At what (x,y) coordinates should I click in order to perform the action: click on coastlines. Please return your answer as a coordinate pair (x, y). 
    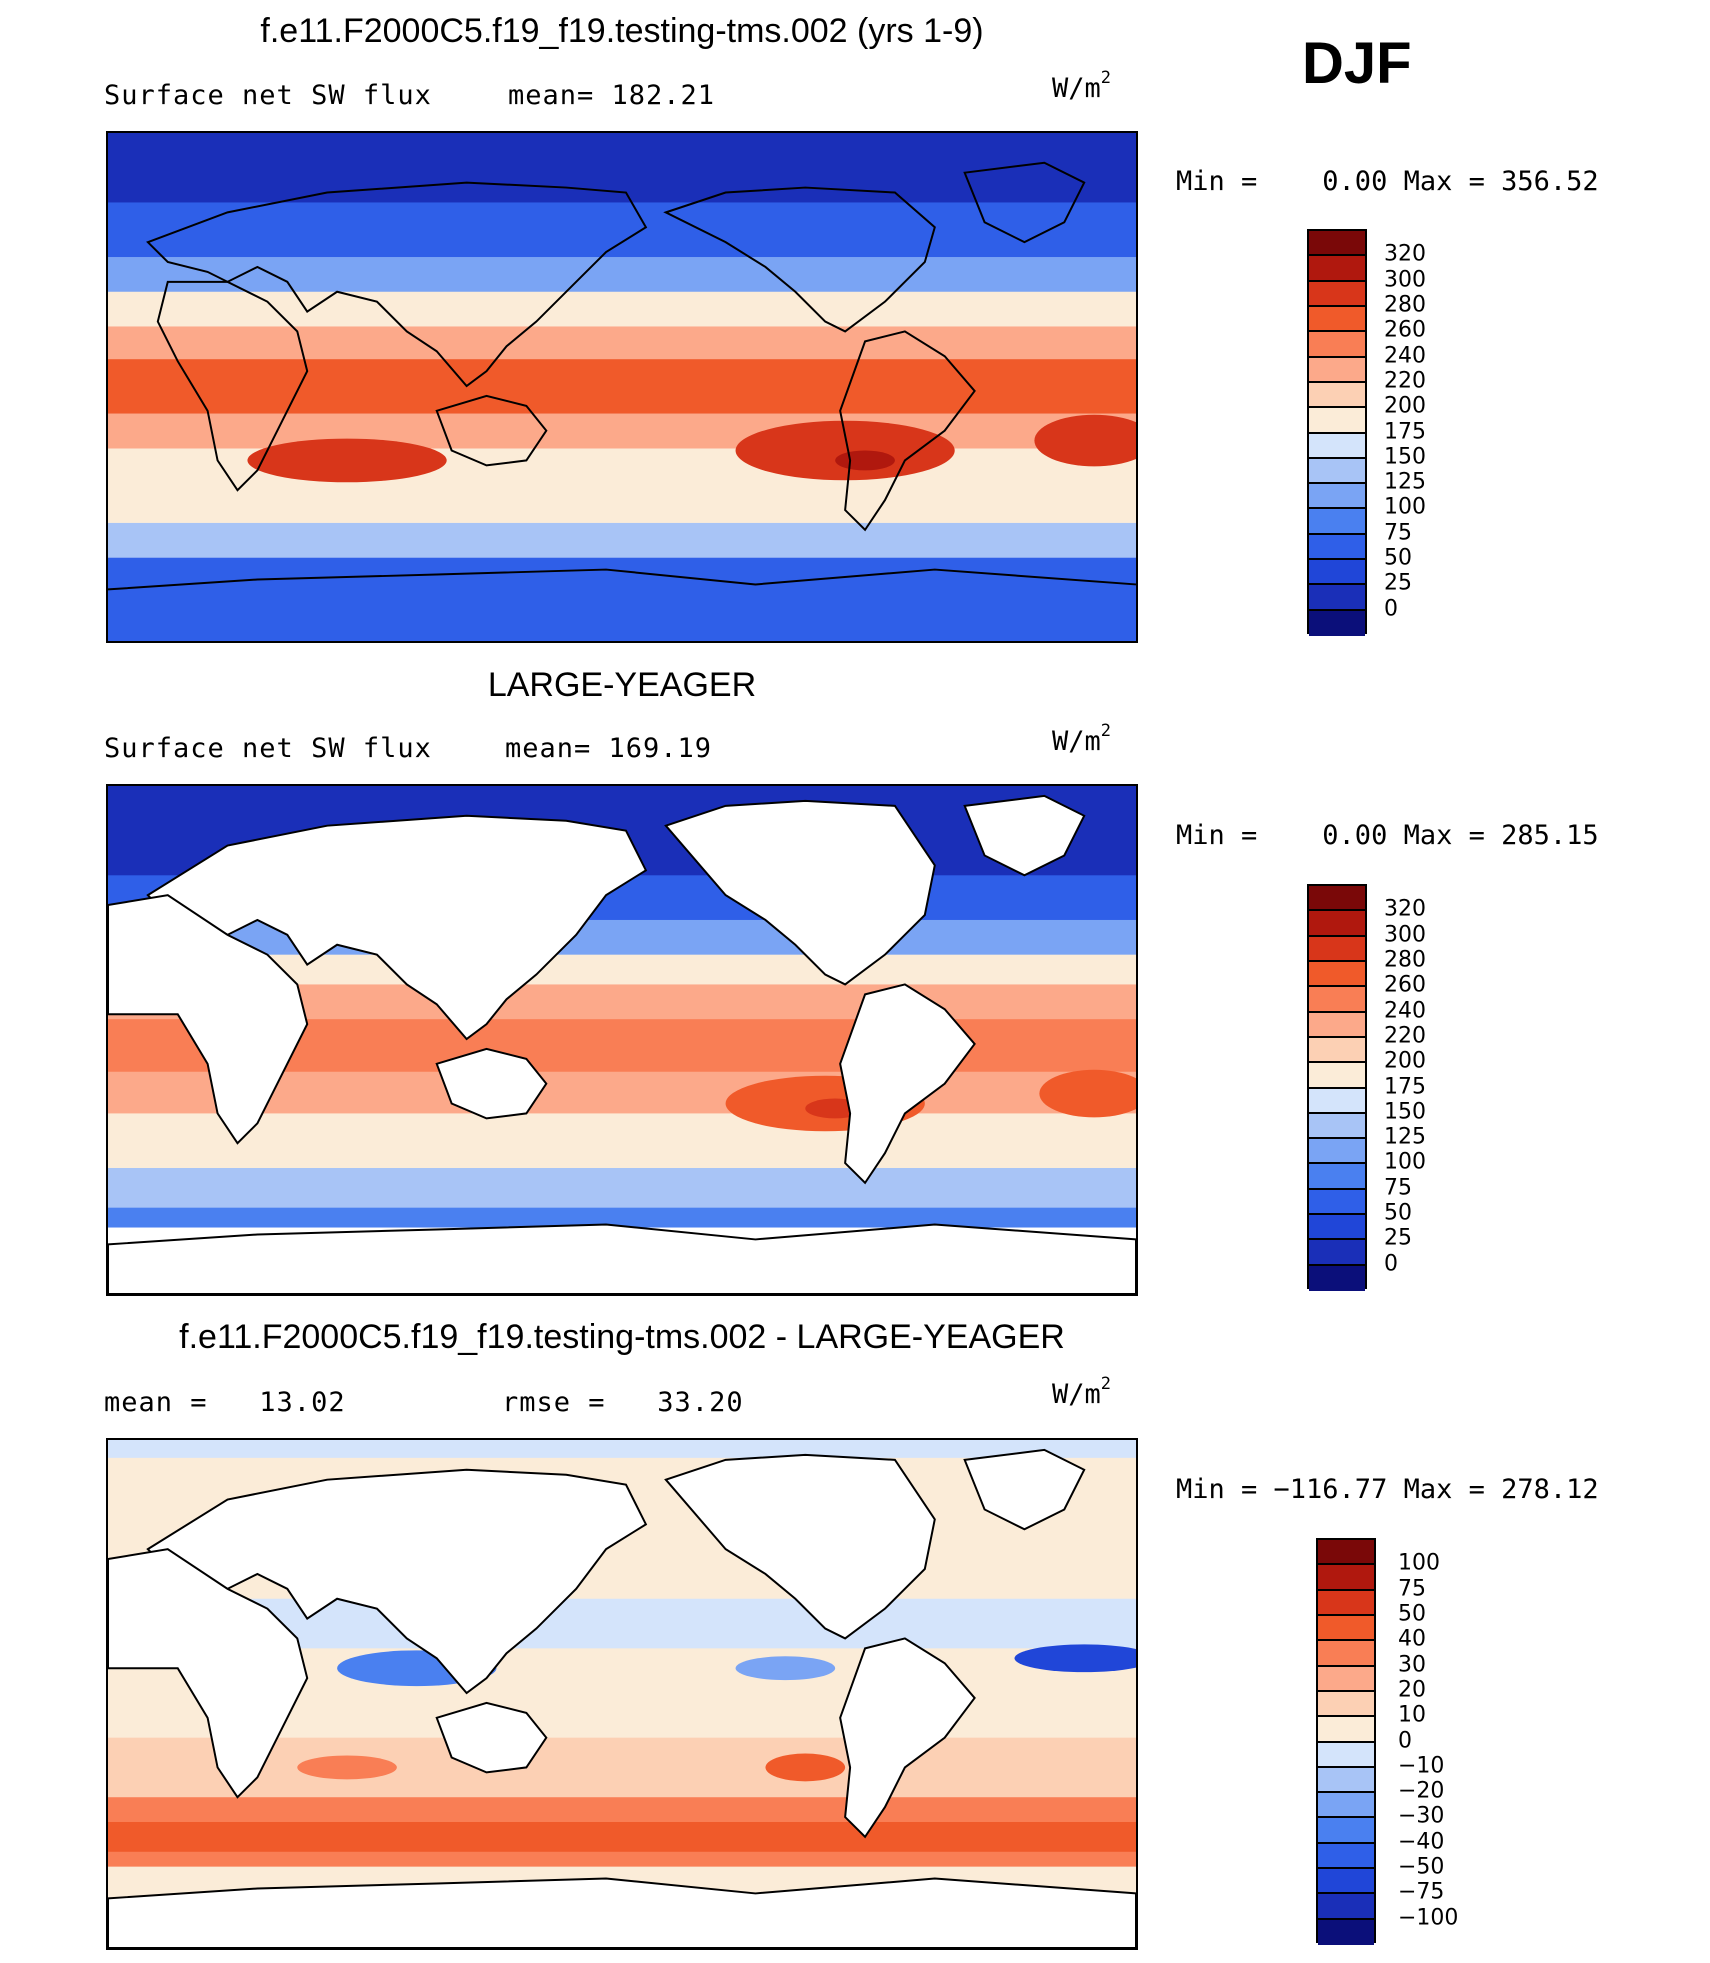
    Looking at the image, I should click on (622, 376).